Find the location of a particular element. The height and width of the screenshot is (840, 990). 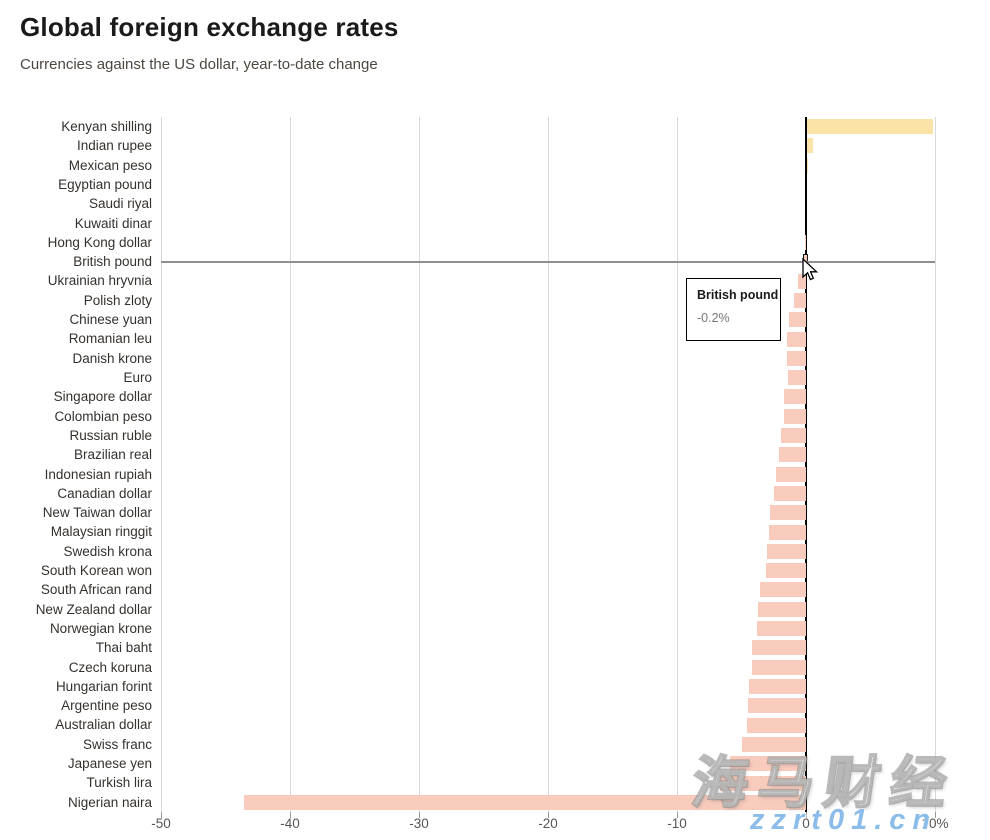

category-label: Indian rupee is located at coordinates (114, 146).